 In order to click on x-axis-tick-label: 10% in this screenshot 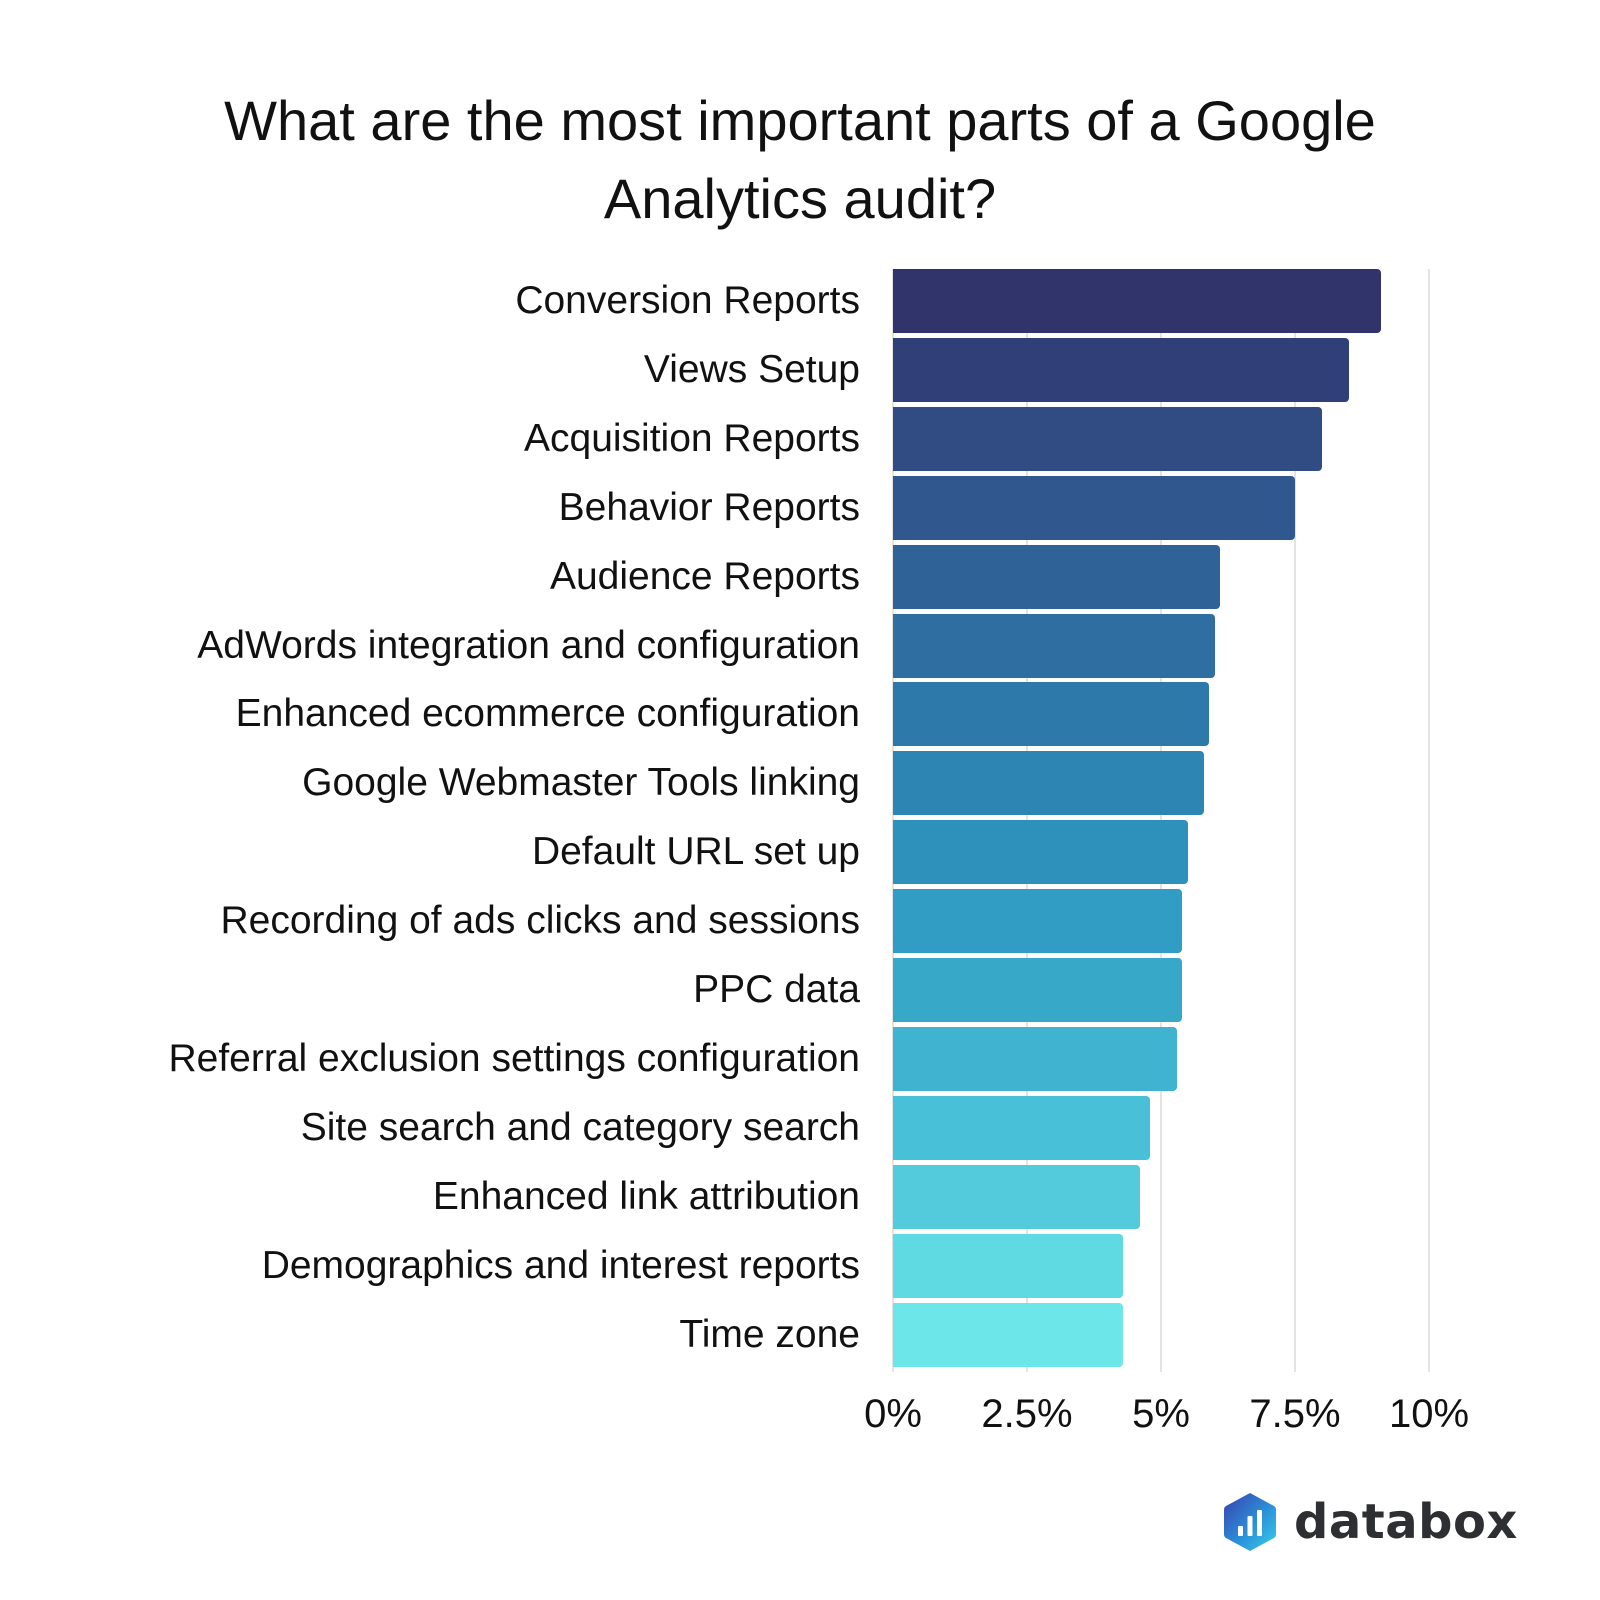, I will do `click(1429, 1414)`.